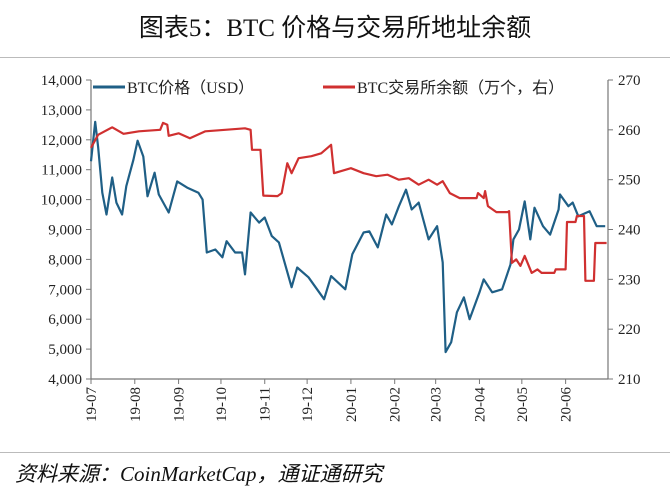  Describe the element at coordinates (335, 57) in the screenshot. I see `top-divider` at that location.